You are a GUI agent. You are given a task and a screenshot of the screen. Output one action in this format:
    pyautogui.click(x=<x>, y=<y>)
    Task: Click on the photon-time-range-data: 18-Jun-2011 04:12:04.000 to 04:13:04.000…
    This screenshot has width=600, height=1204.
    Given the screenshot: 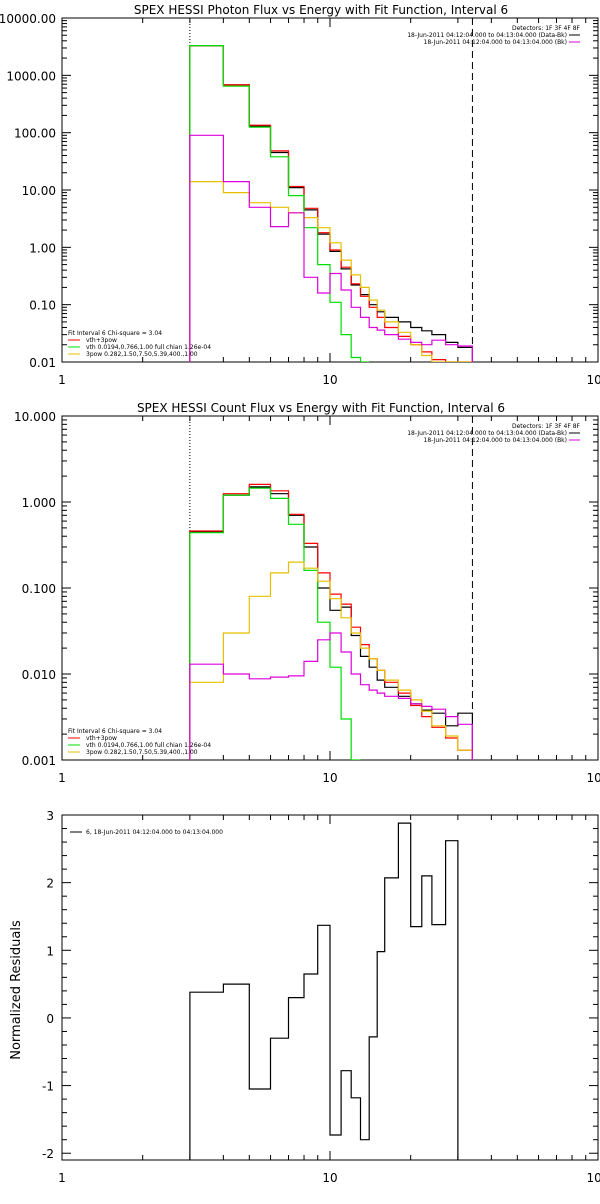 What is the action you would take?
    pyautogui.click(x=487, y=35)
    